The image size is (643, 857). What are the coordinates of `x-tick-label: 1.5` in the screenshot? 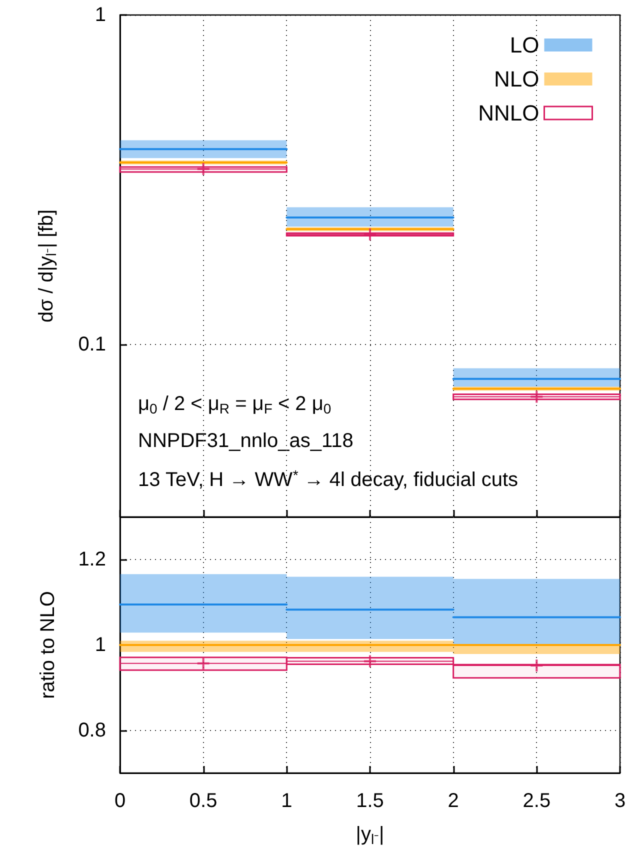 It's located at (370, 801).